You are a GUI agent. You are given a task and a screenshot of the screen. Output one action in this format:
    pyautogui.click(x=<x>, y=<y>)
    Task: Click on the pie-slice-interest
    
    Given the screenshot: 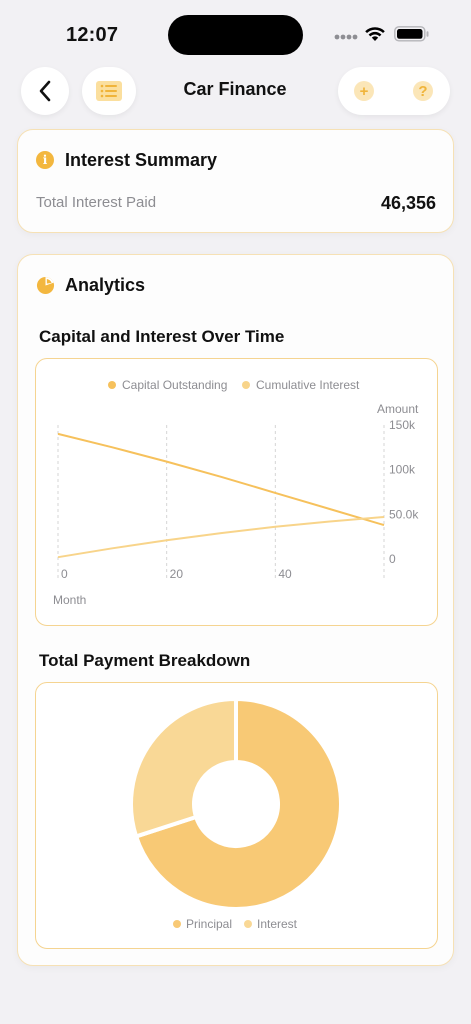 What is the action you would take?
    pyautogui.click(x=183, y=767)
    